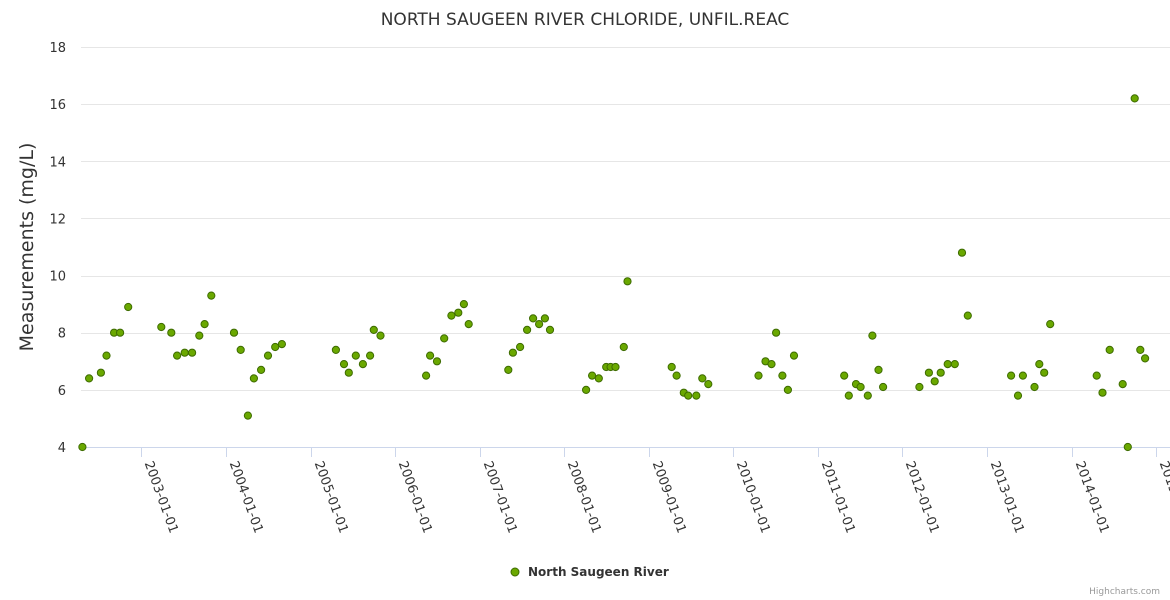 The height and width of the screenshot is (600, 1170). Describe the element at coordinates (331, 497) in the screenshot. I see `x-tick-label: 2005-01-01` at that location.